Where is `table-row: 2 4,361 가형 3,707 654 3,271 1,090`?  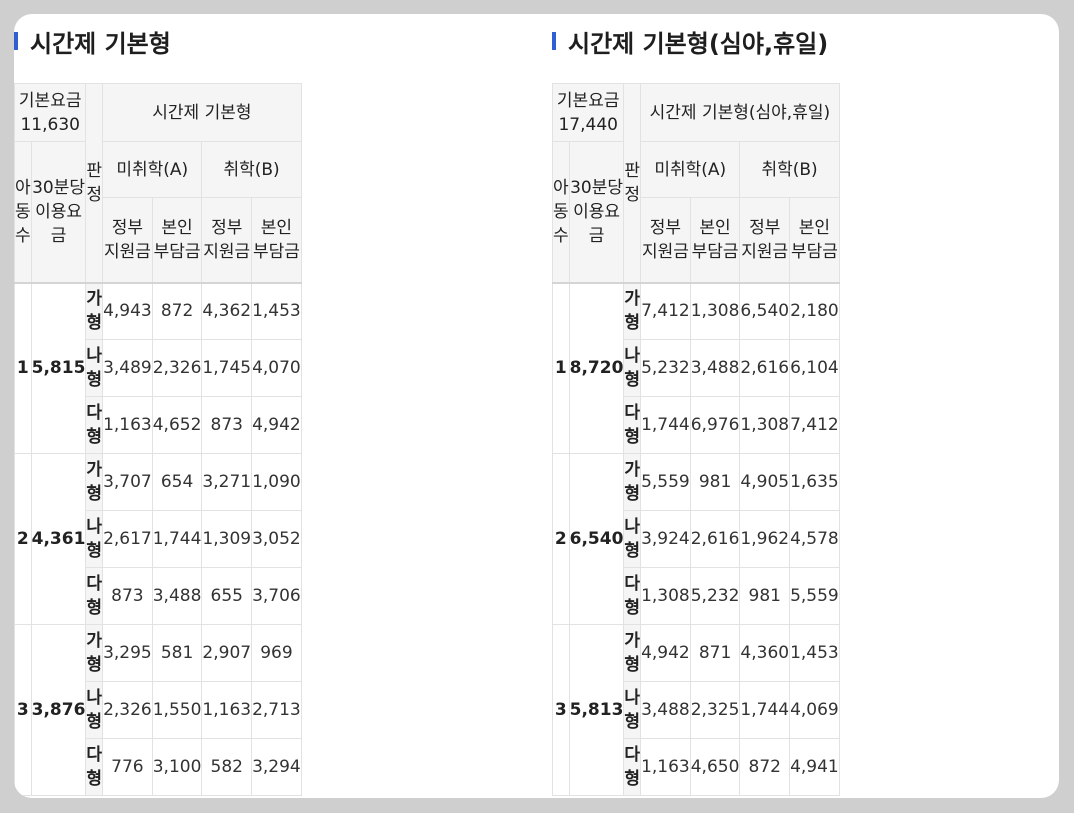
table-row: 2 4,361 가형 3,707 654 3,271 1,090 is located at coordinates (158, 539).